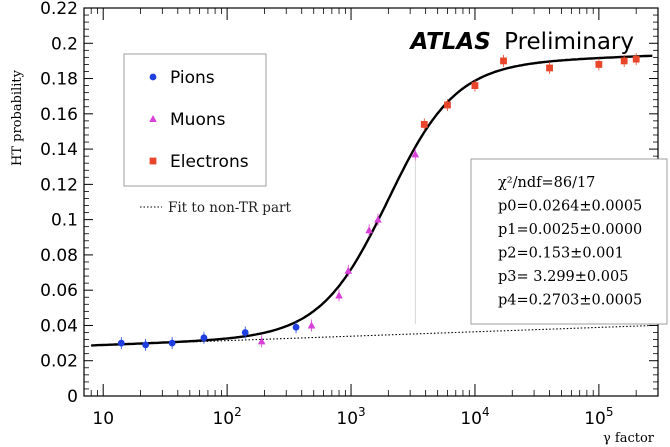 The width and height of the screenshot is (670, 447). Describe the element at coordinates (570, 207) in the screenshot. I see `fit-param-line: p0=0.0264±0.0005` at that location.